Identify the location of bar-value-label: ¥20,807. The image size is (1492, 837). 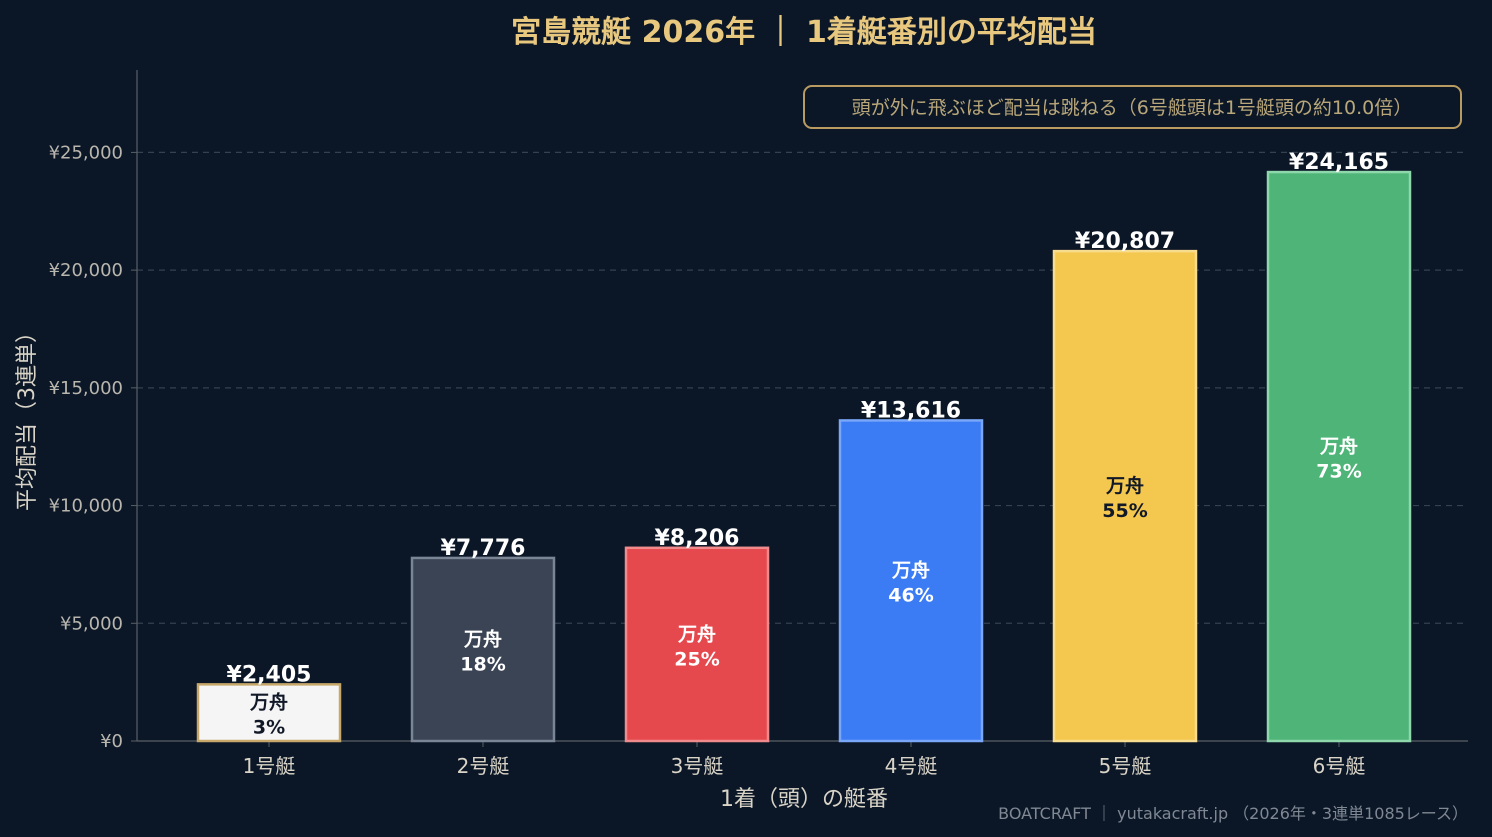
(1125, 241).